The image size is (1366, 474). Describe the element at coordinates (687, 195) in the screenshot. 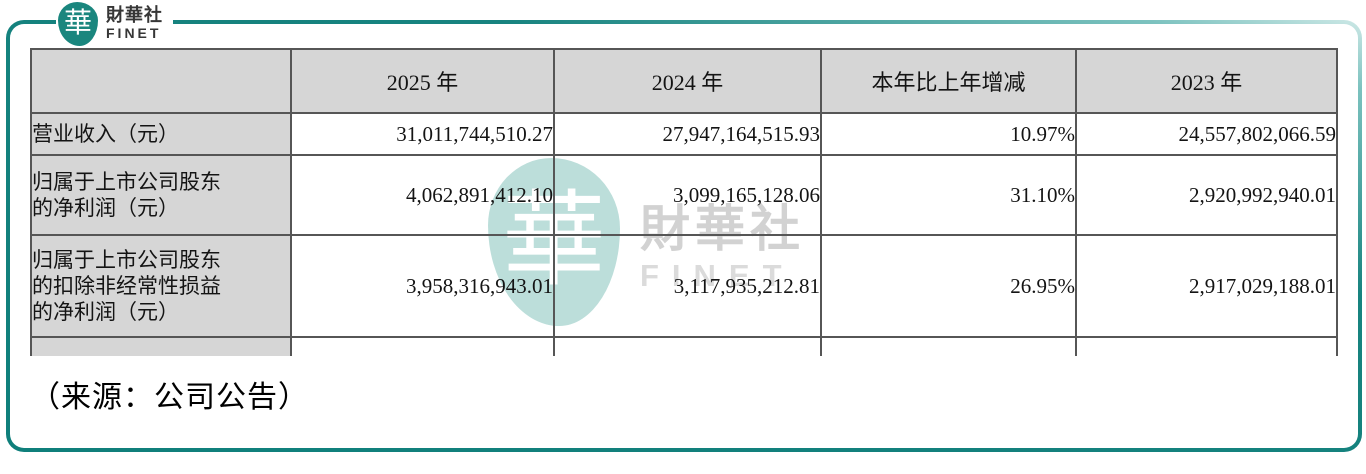

I see `cell-net-profit-2024: 3,099,165,128.06` at that location.